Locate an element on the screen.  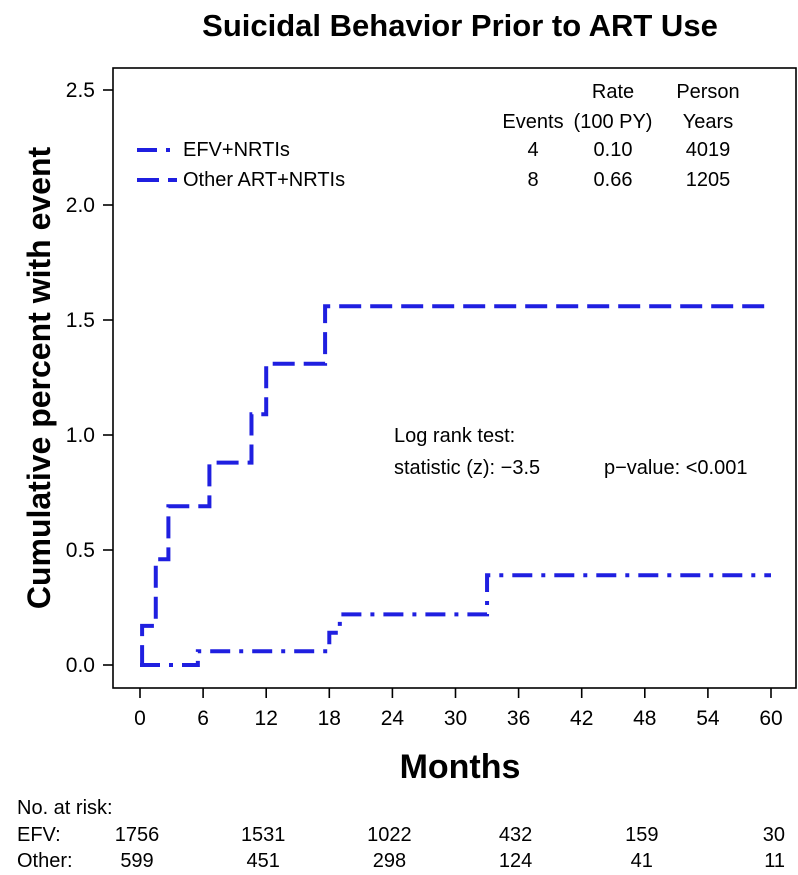
logrank-statistic: statistic (z): −3.5 is located at coordinates (467, 468).